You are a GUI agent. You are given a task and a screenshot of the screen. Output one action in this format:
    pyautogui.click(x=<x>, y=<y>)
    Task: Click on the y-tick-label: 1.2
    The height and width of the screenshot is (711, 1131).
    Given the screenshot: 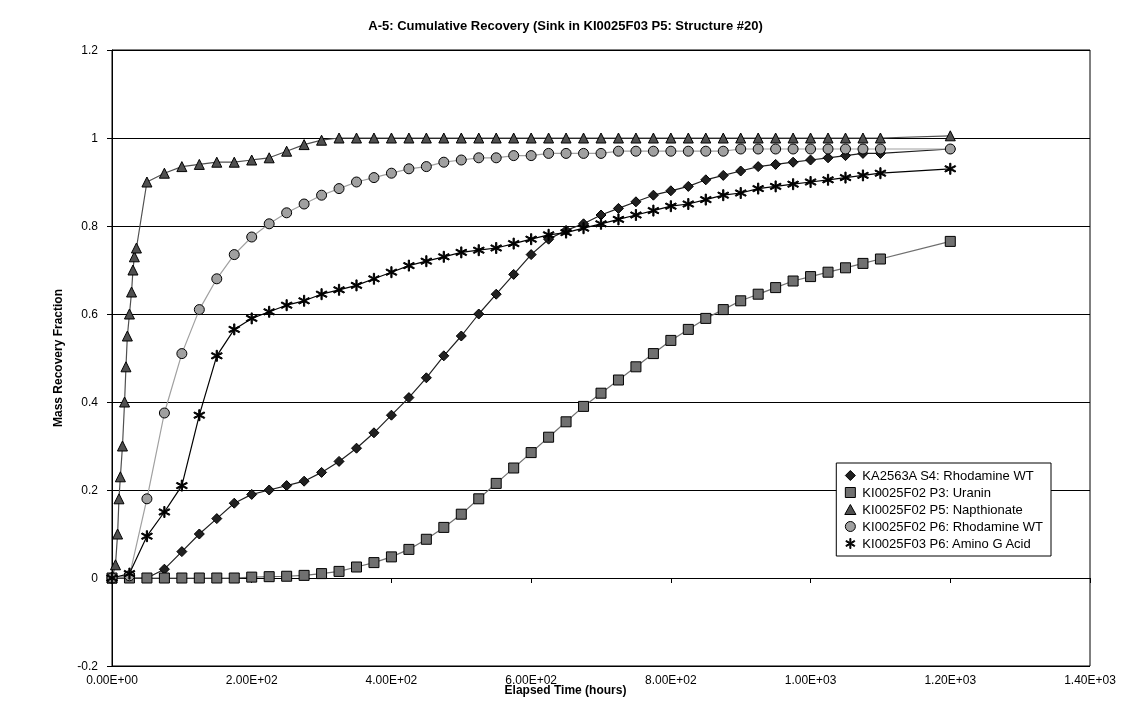 What is the action you would take?
    pyautogui.click(x=90, y=50)
    